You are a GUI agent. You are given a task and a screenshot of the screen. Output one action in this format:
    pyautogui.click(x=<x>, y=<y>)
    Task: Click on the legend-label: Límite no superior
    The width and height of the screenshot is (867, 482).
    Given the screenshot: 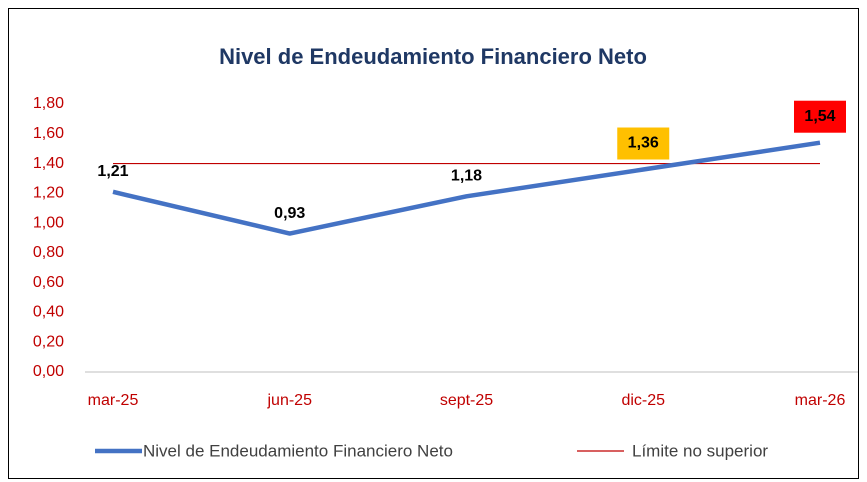 What is the action you would take?
    pyautogui.click(x=700, y=450)
    